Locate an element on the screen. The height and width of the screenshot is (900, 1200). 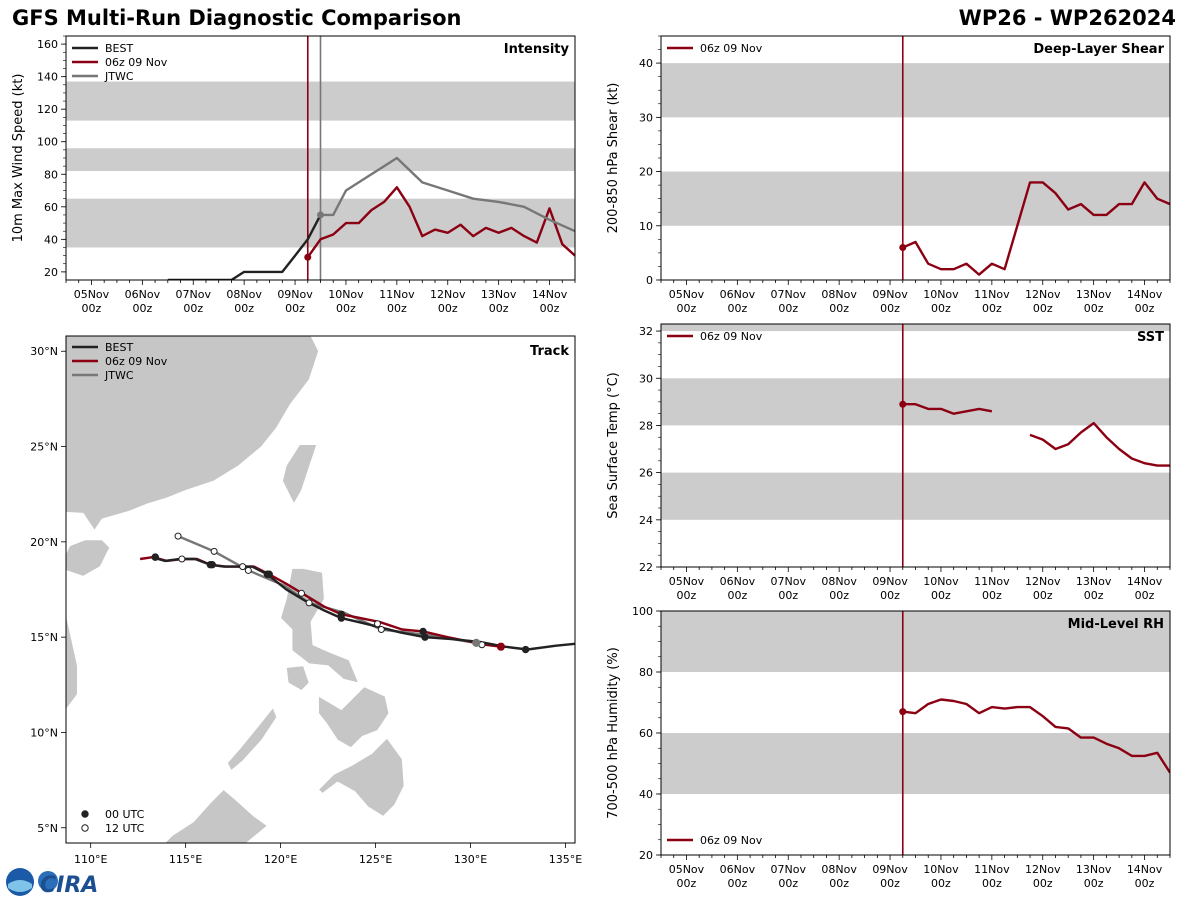
y-tick-label: 80 is located at coordinates (646, 672).